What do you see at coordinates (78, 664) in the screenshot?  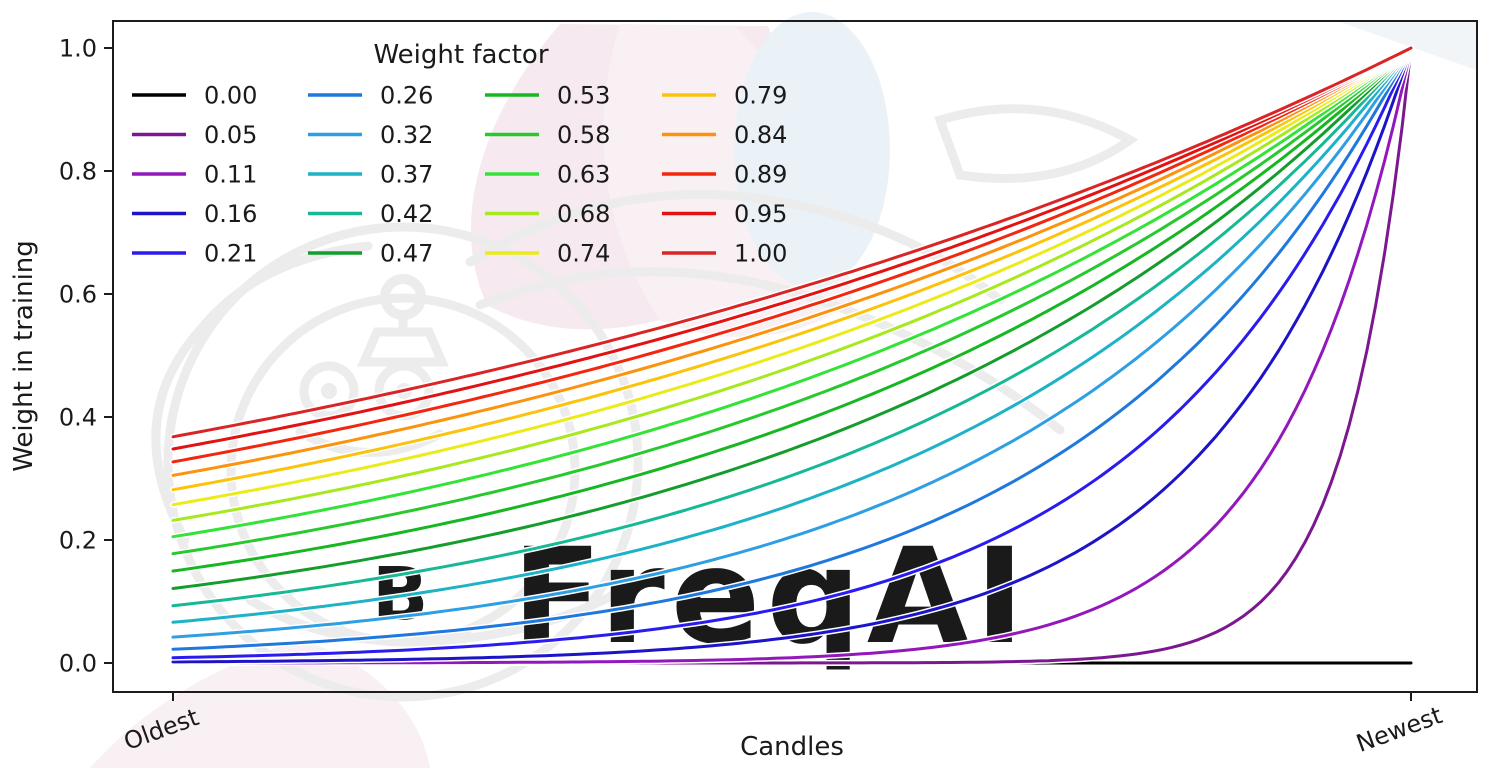 I see `y-tick-label: 0.0` at bounding box center [78, 664].